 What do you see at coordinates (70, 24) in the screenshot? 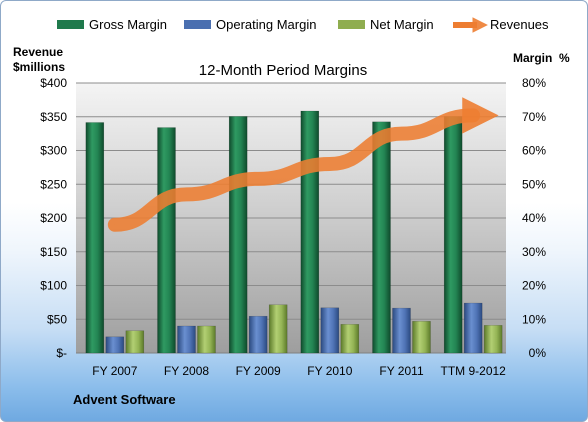
I see `legend-swatch-gross-margin` at bounding box center [70, 24].